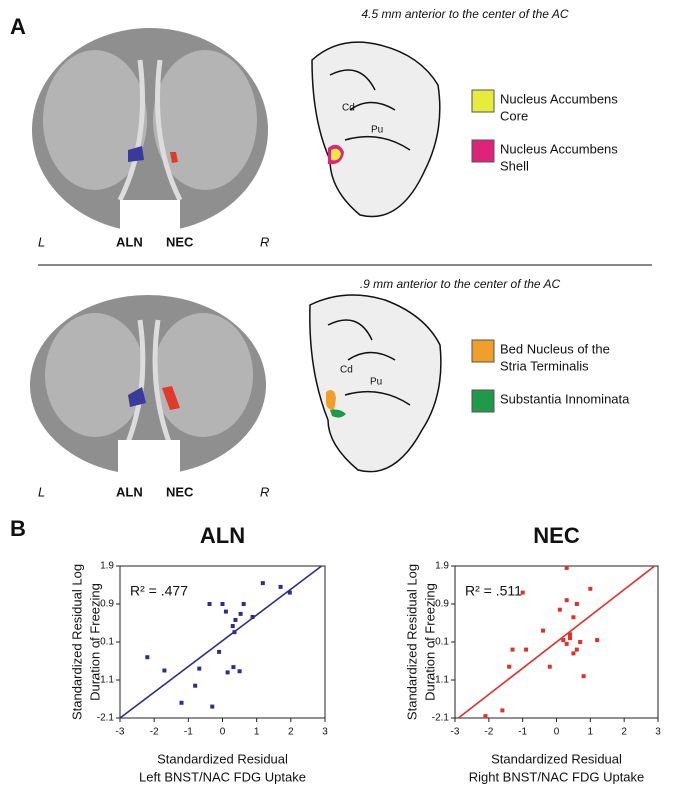 The height and width of the screenshot is (798, 682). What do you see at coordinates (514, 165) in the screenshot?
I see `legend-label: Shell` at bounding box center [514, 165].